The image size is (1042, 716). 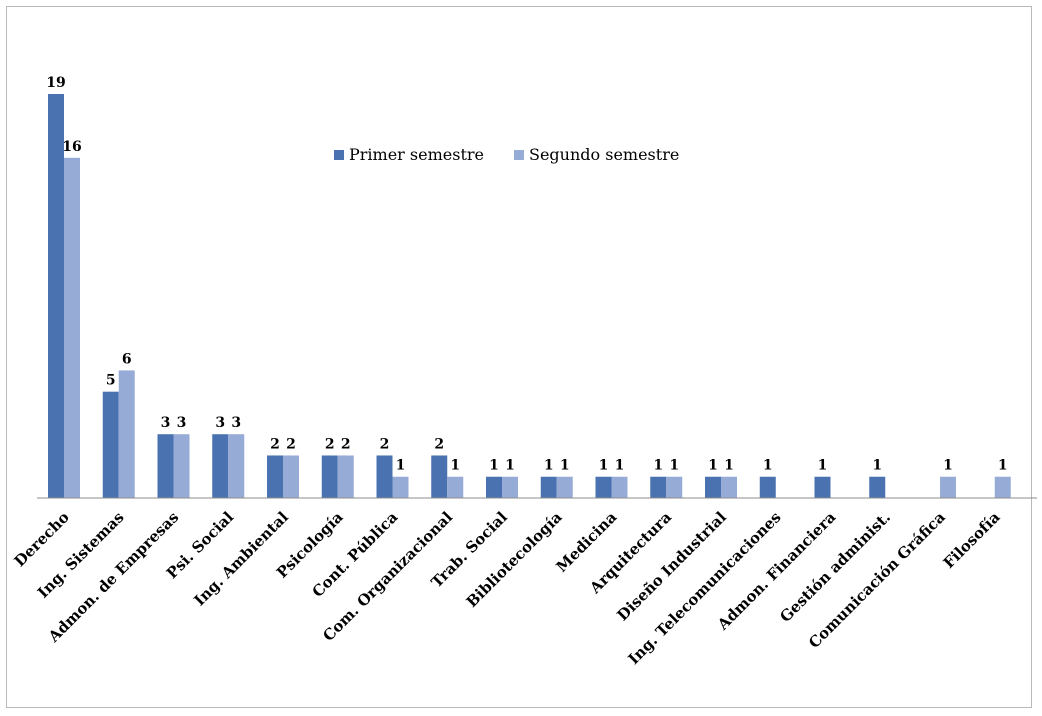 What do you see at coordinates (972, 540) in the screenshot?
I see `category-label-17: Filosofía` at bounding box center [972, 540].